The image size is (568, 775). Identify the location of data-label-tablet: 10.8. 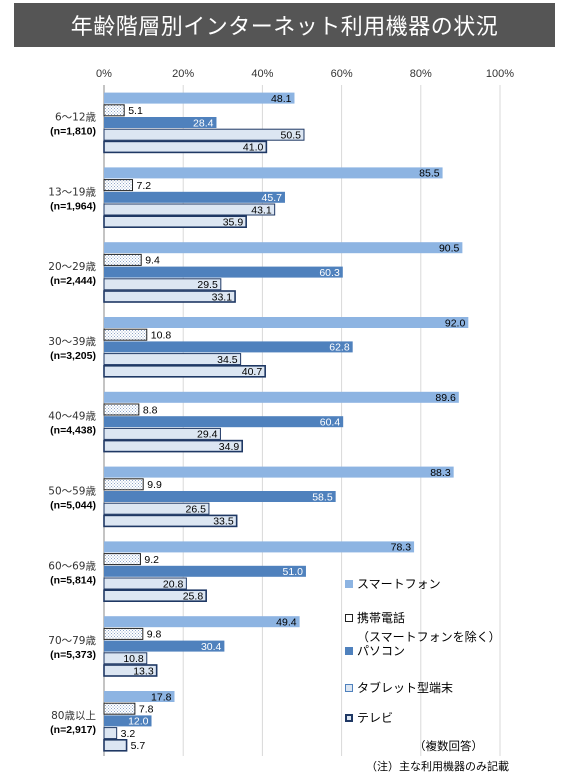
(133, 659).